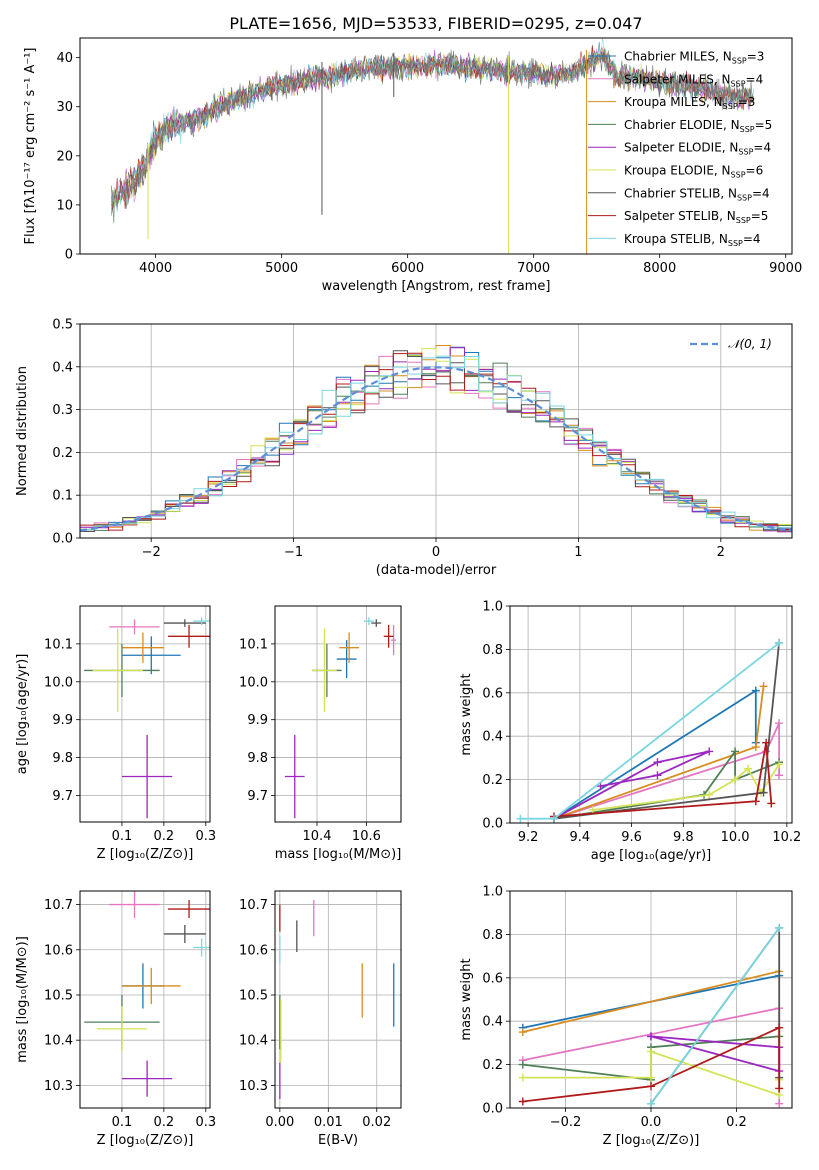 The height and width of the screenshot is (1170, 819). I want to click on legend-count: =3, so click(747, 102).